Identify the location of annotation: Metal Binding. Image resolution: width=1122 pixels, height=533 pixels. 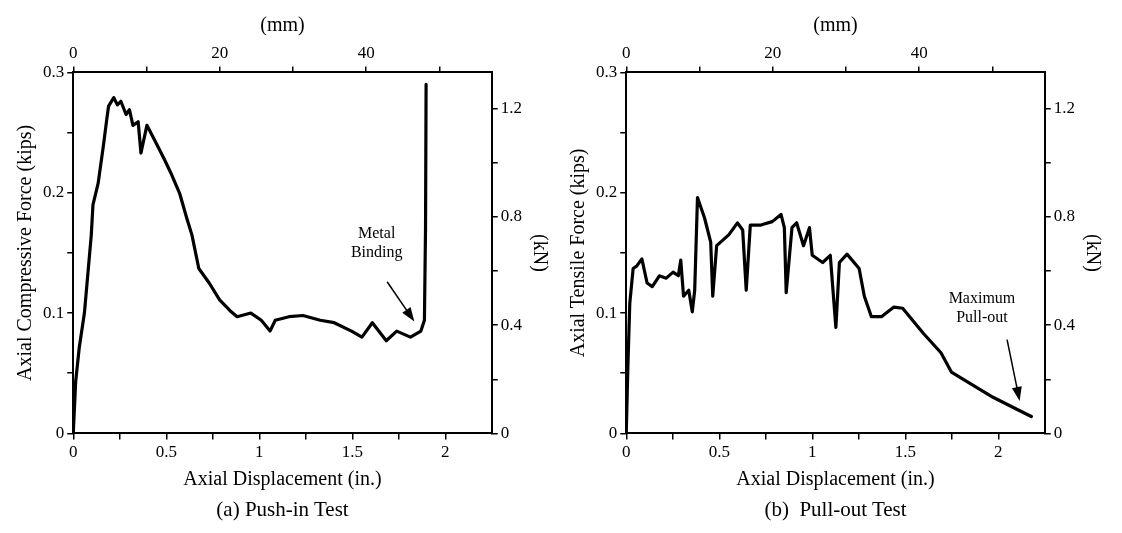
(376, 243).